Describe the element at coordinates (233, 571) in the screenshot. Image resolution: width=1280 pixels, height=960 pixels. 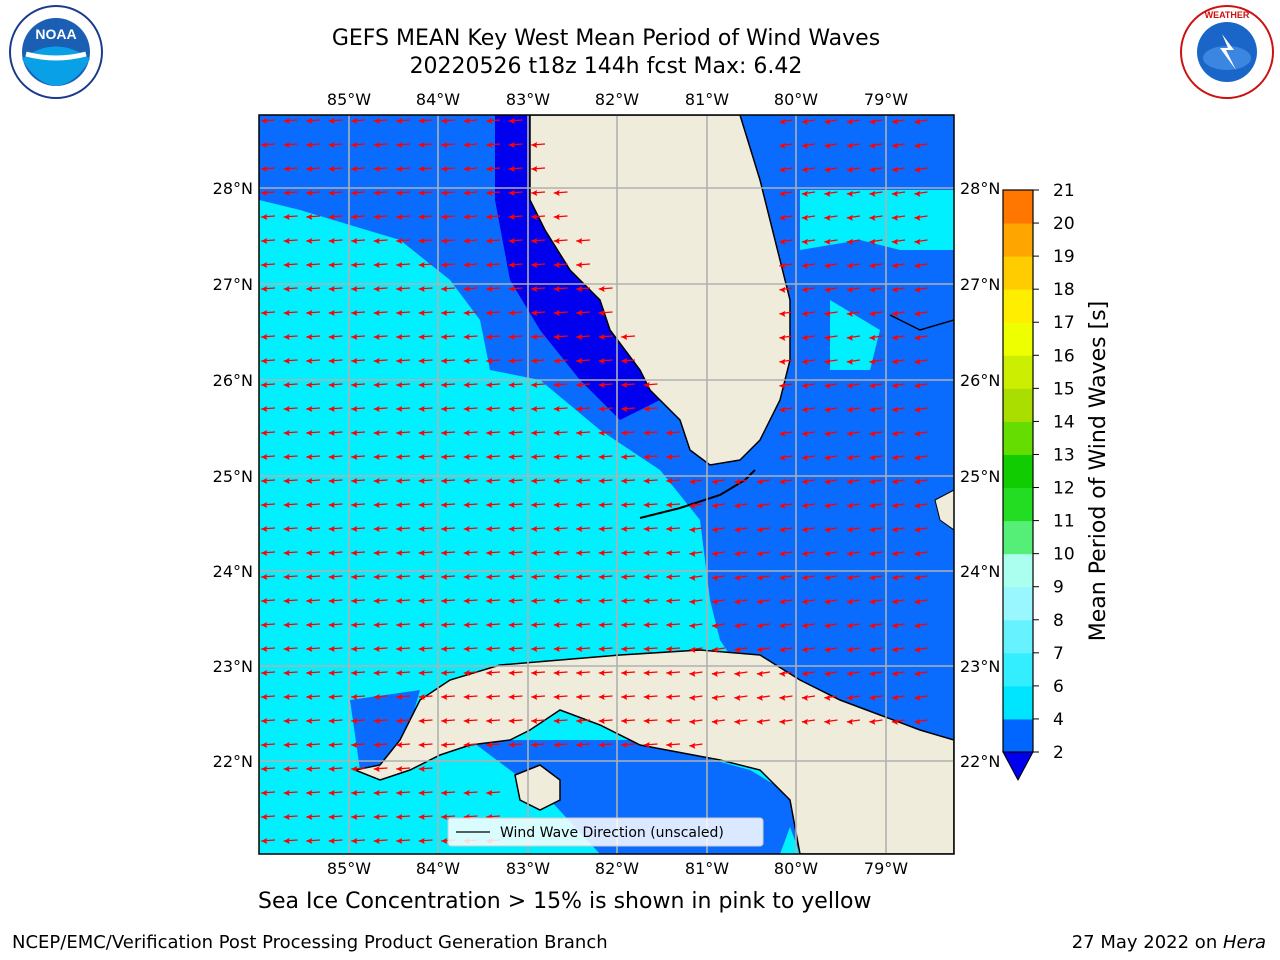
I see `lat-label-left: 24°N` at that location.